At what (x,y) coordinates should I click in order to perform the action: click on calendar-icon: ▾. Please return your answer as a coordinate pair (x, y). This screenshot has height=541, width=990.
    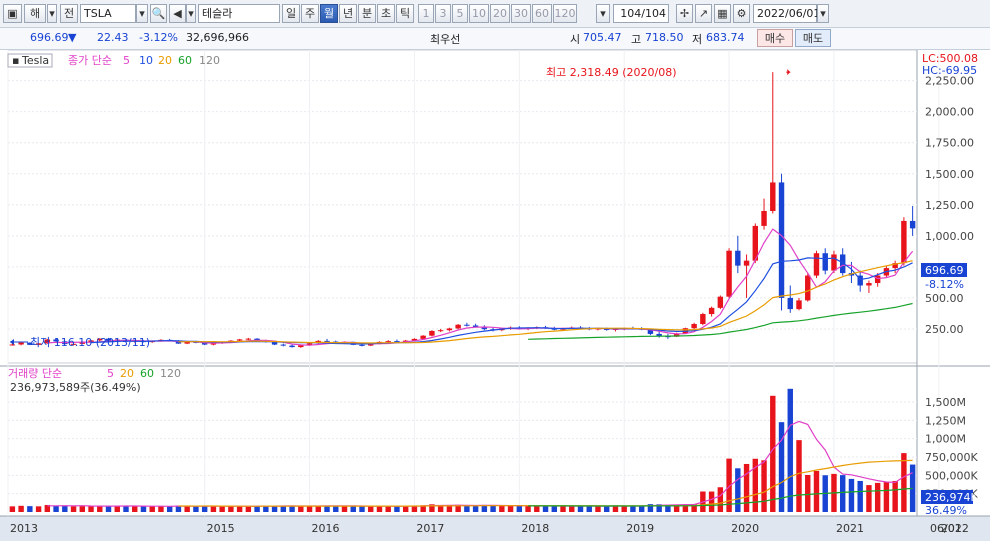
    Looking at the image, I should click on (823, 13).